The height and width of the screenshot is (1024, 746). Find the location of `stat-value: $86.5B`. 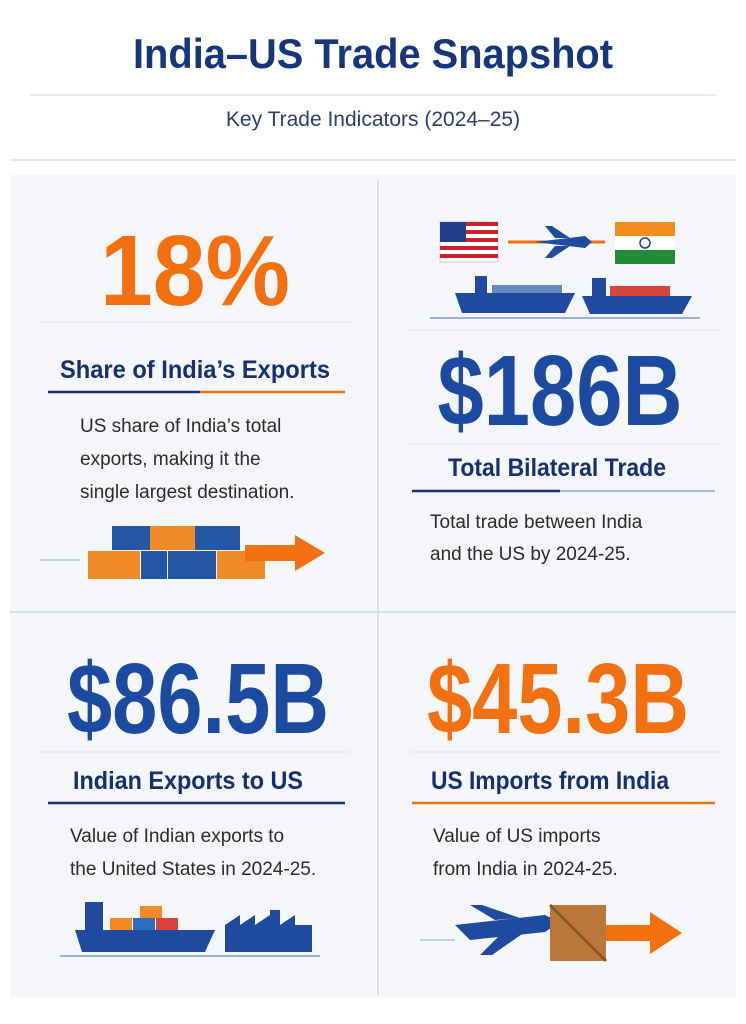

stat-value: $86.5B is located at coordinates (198, 699).